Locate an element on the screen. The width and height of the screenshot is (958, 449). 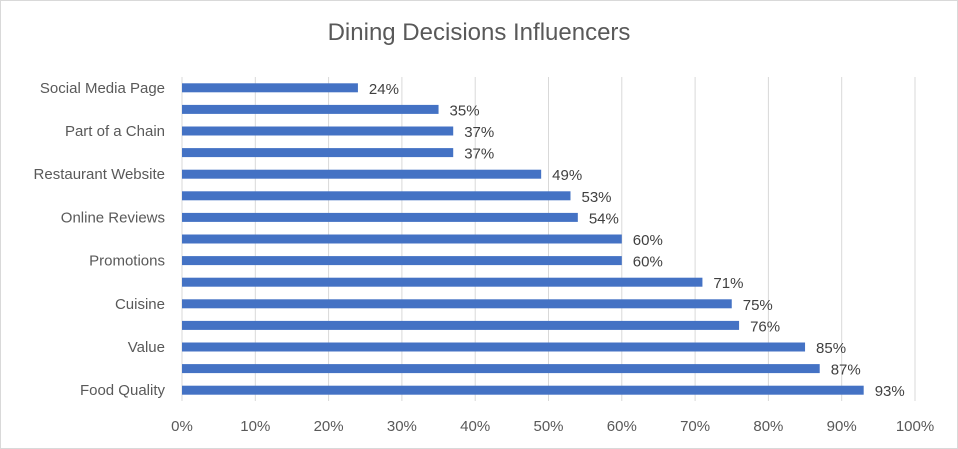
data-label: 54% is located at coordinates (604, 218).